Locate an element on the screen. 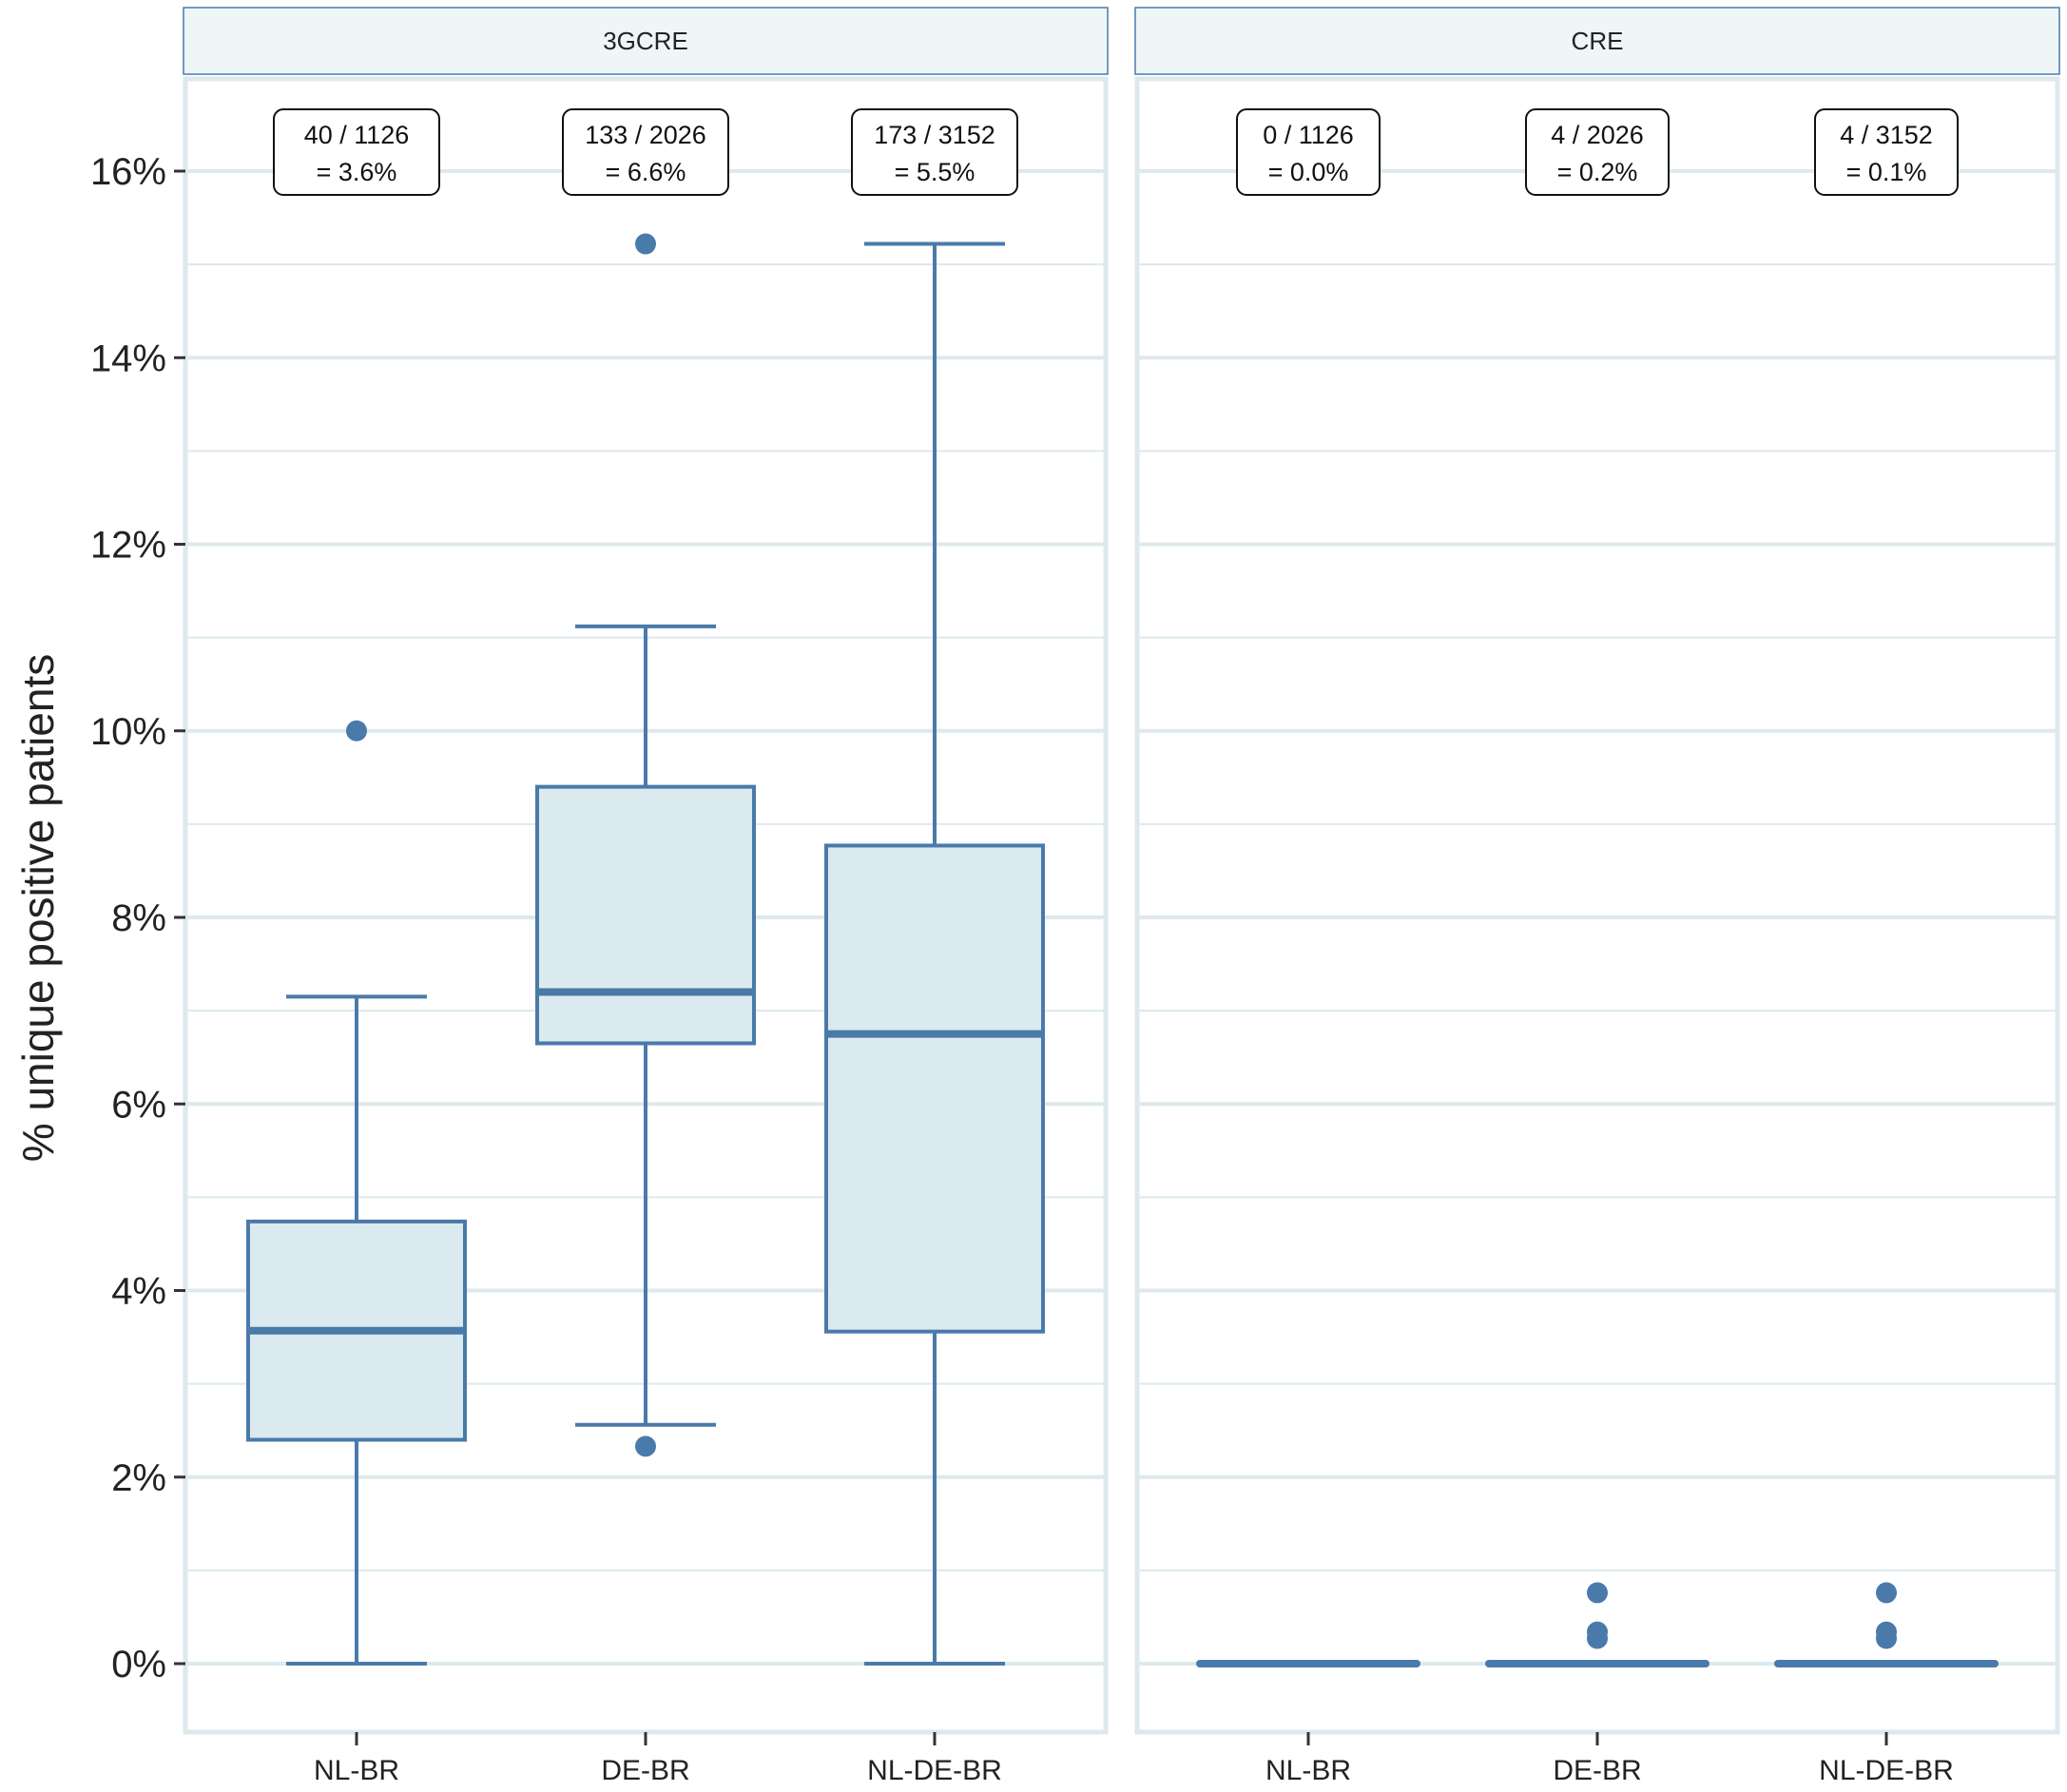  y-tick-label: 4% is located at coordinates (138, 1292).